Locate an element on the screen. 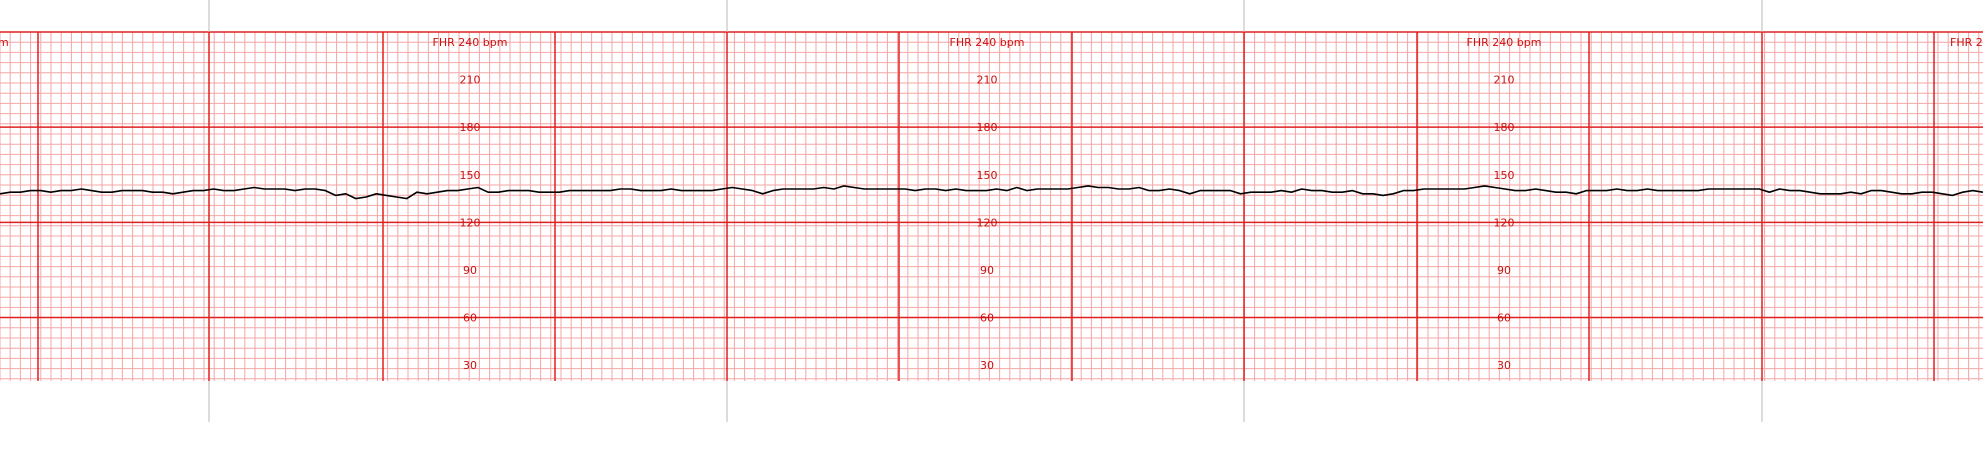  fhr-scale-header-label-partial: FHR 240 bpm is located at coordinates (1966, 42).